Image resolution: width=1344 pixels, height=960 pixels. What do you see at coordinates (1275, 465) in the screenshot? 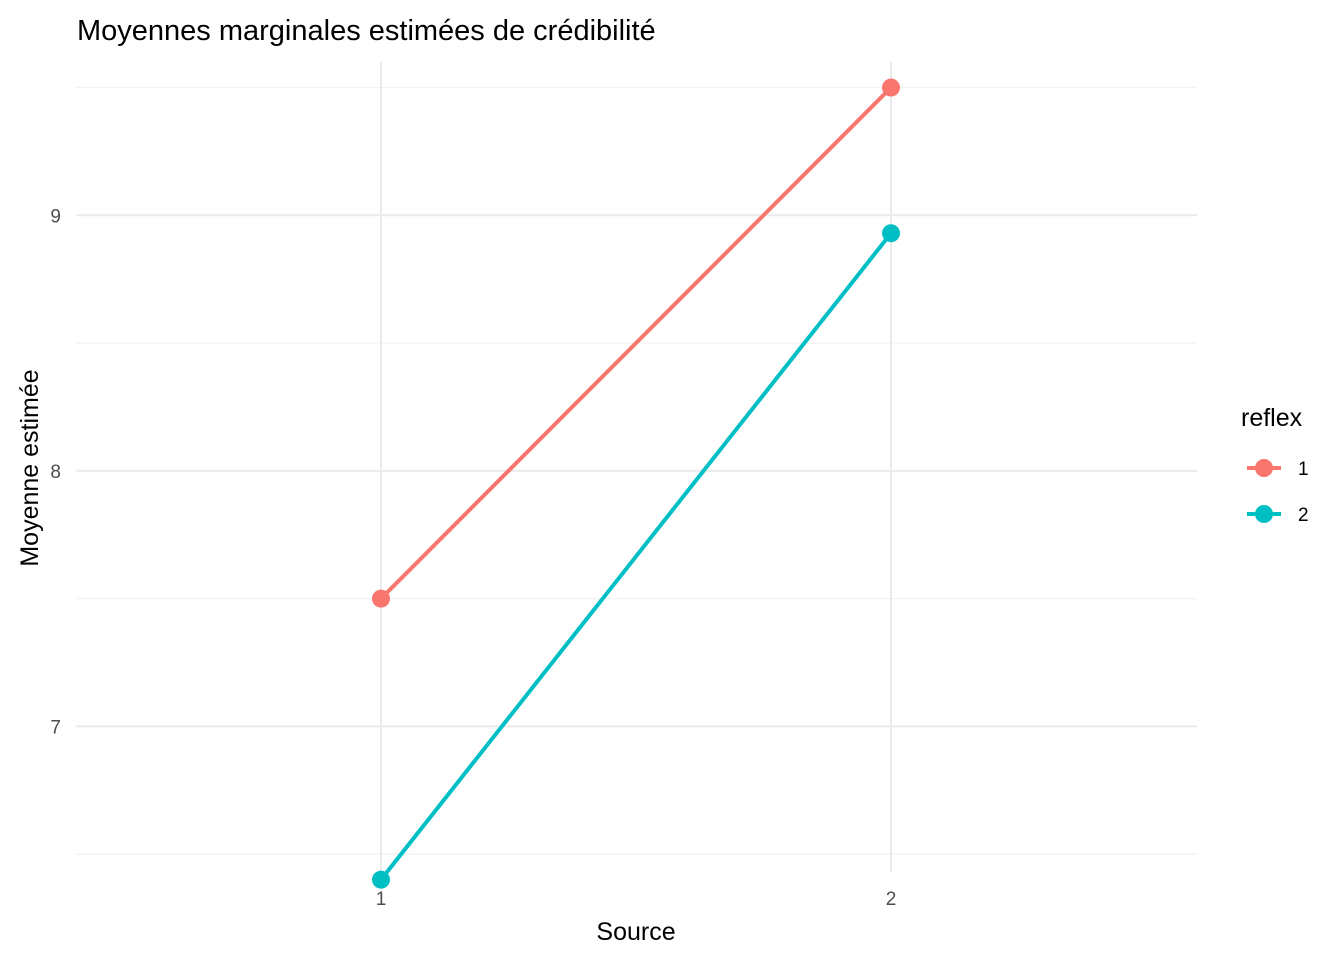
I see `legend: reflex 1 2` at bounding box center [1275, 465].